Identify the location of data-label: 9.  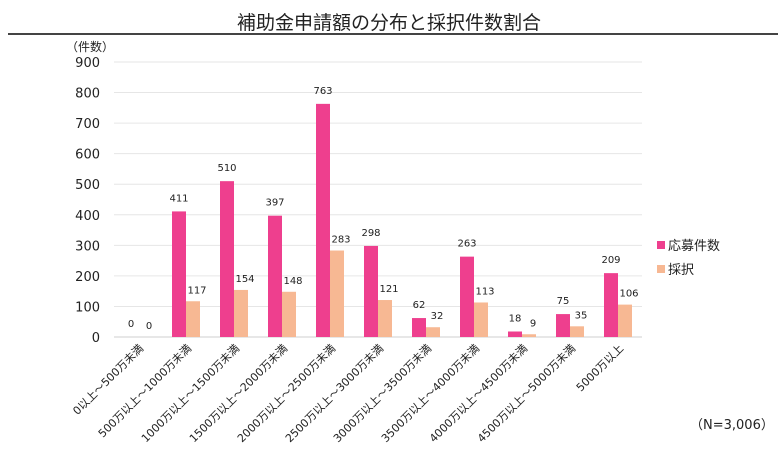
(533, 323).